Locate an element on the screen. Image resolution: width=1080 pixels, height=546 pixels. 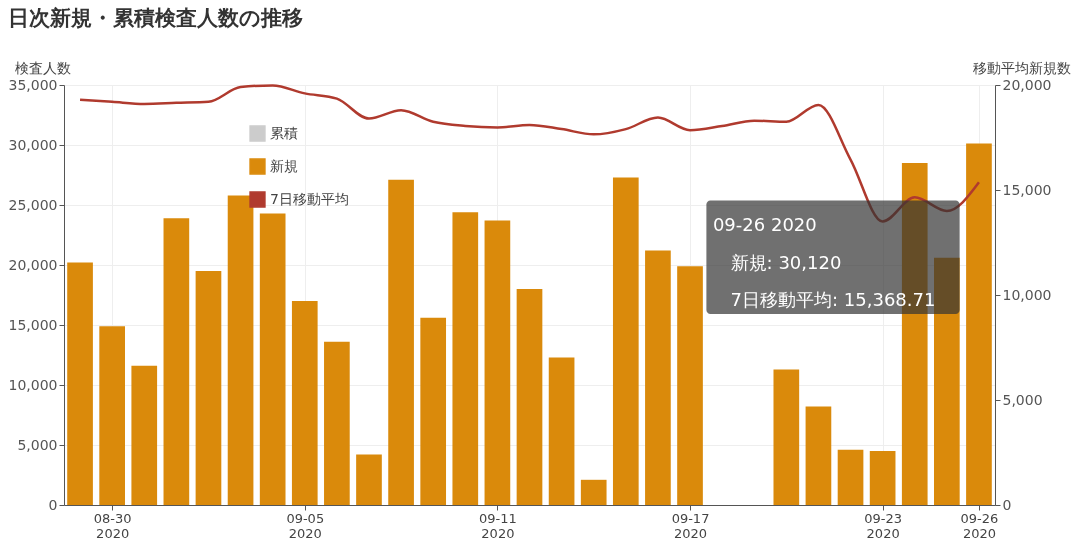
y-axis-title: 検査人数 is located at coordinates (42, 67).